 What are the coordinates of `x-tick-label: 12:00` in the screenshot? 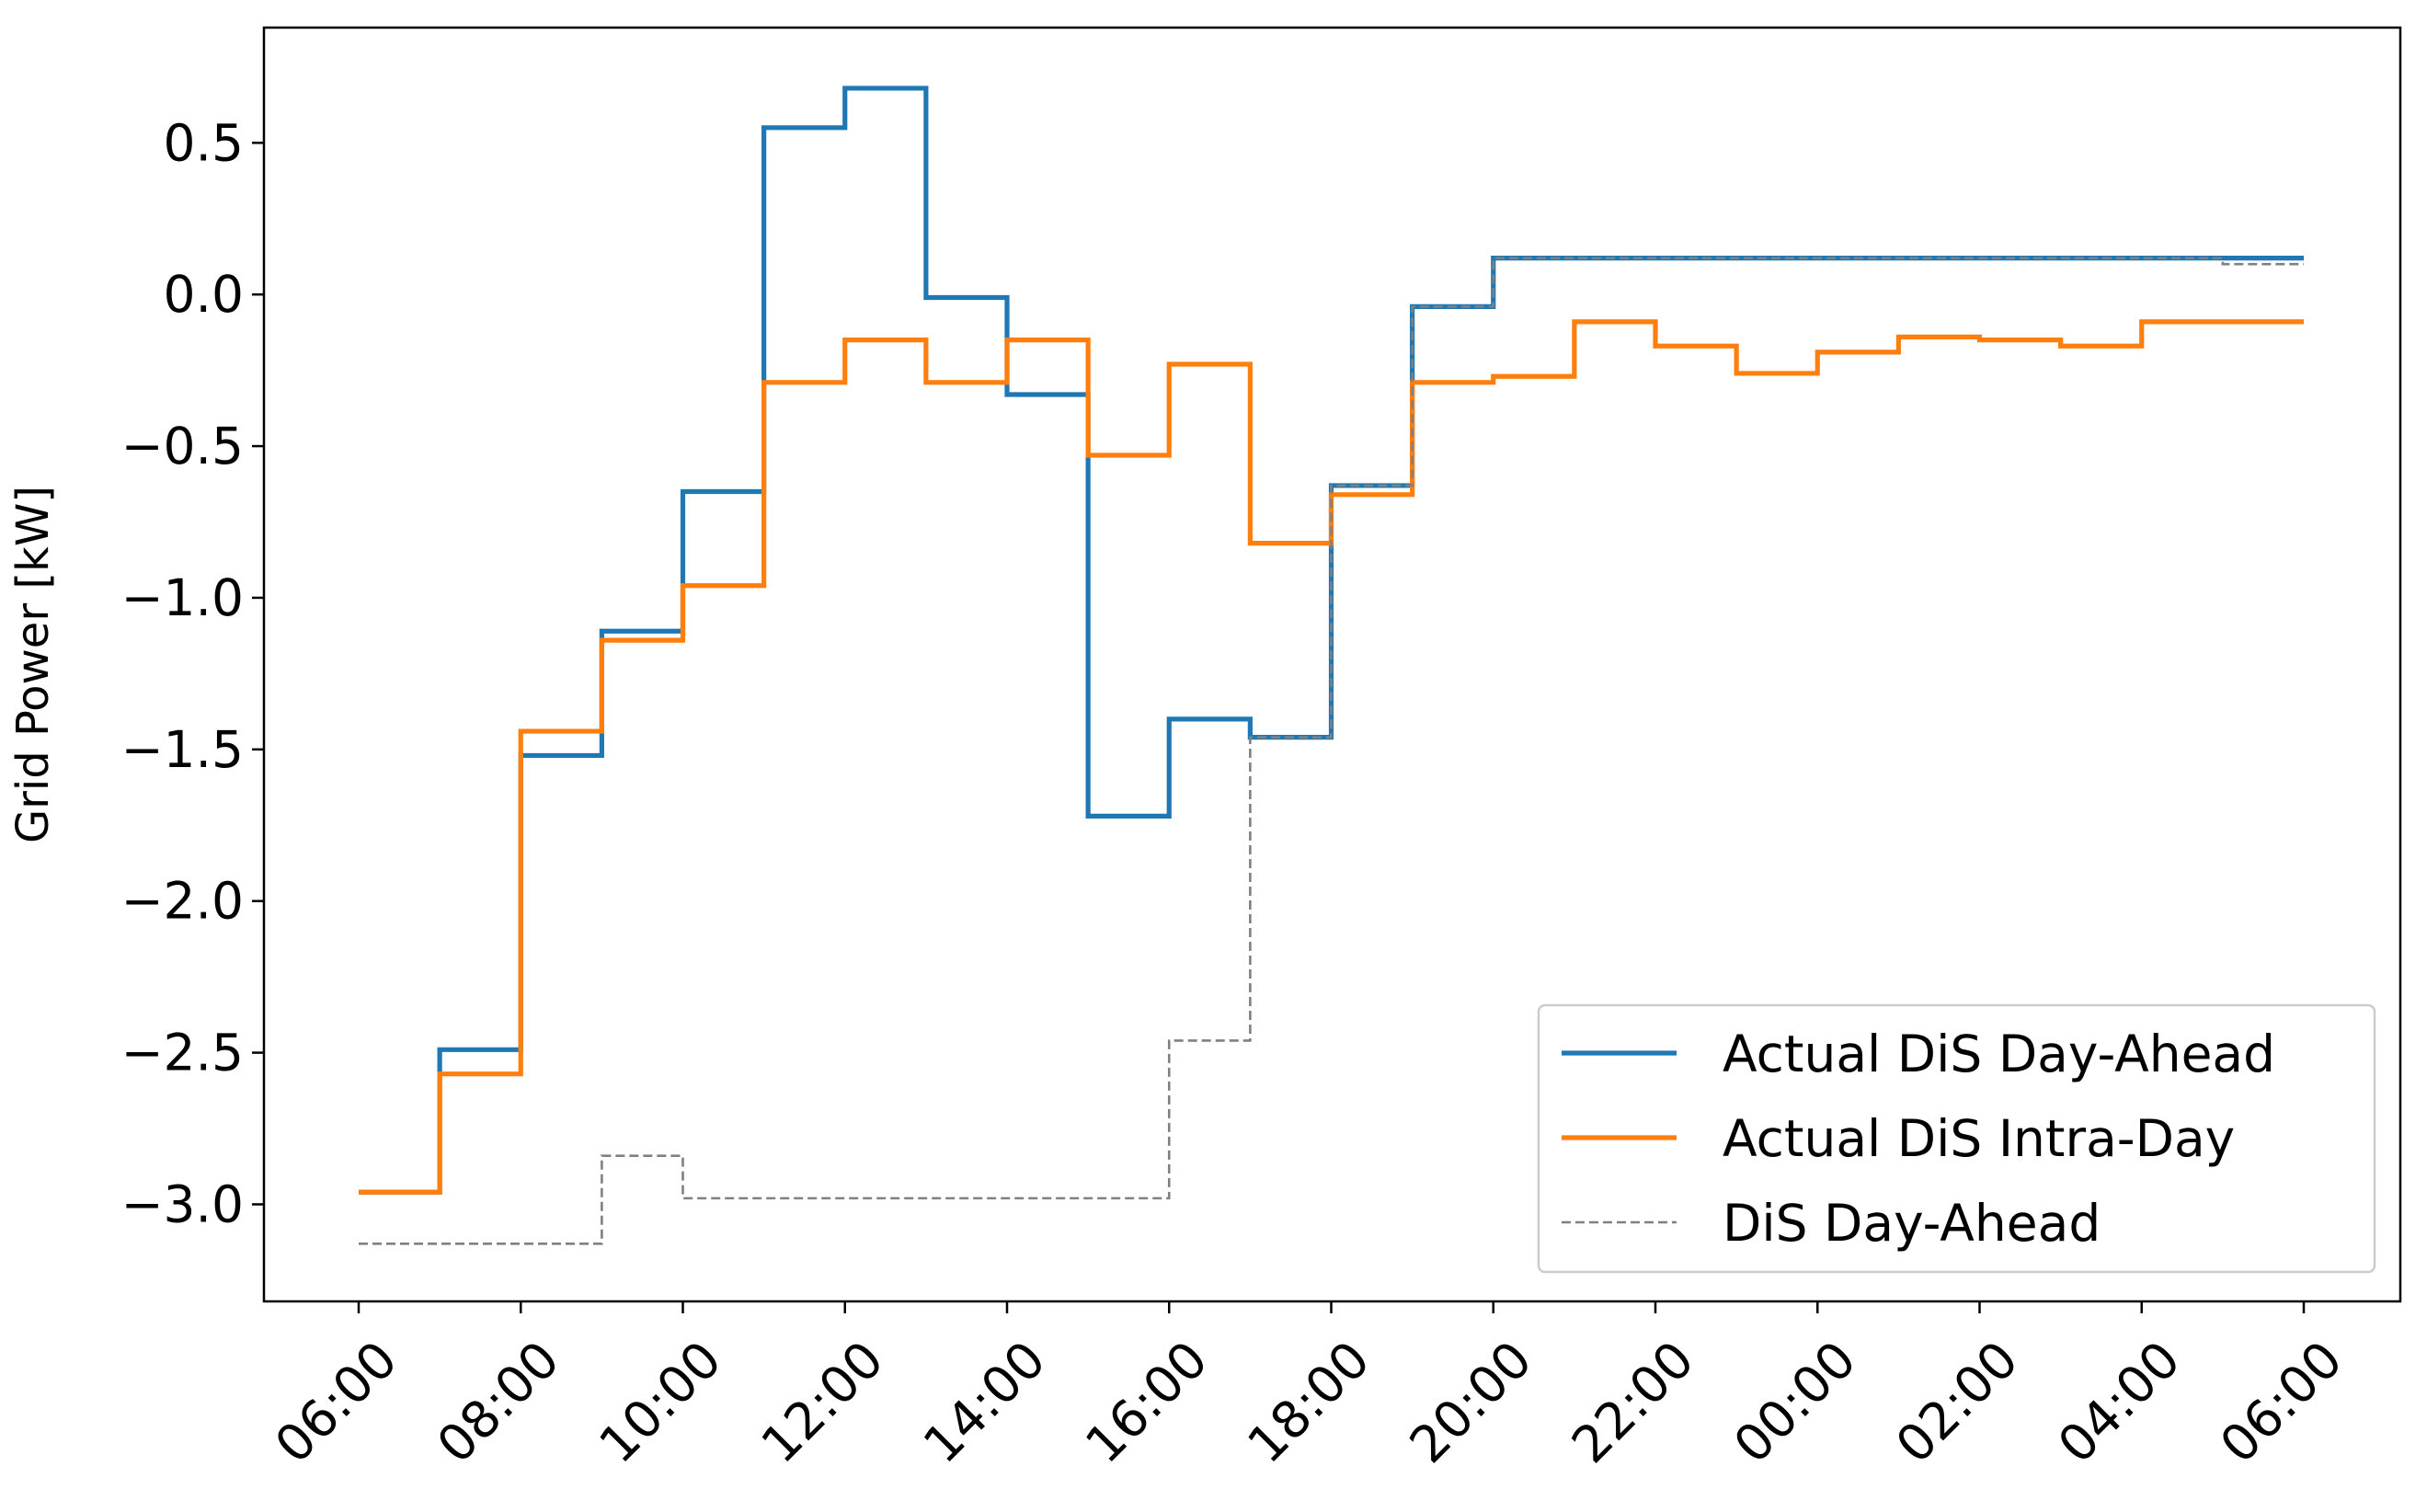 It's located at (822, 1402).